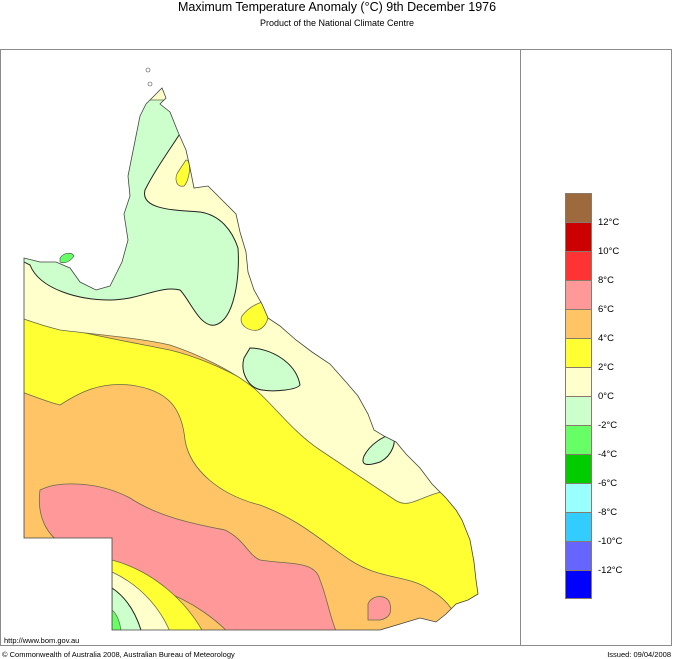 This screenshot has height=659, width=674. Describe the element at coordinates (608, 483) in the screenshot. I see `legend-label: -6°C` at that location.